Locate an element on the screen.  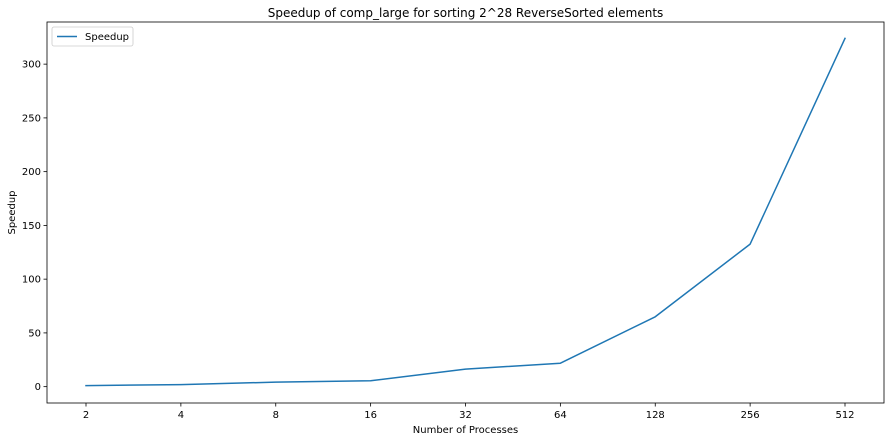
x-axis: 2 4 8 16 32 64 128 256 512 is located at coordinates (469, 412).